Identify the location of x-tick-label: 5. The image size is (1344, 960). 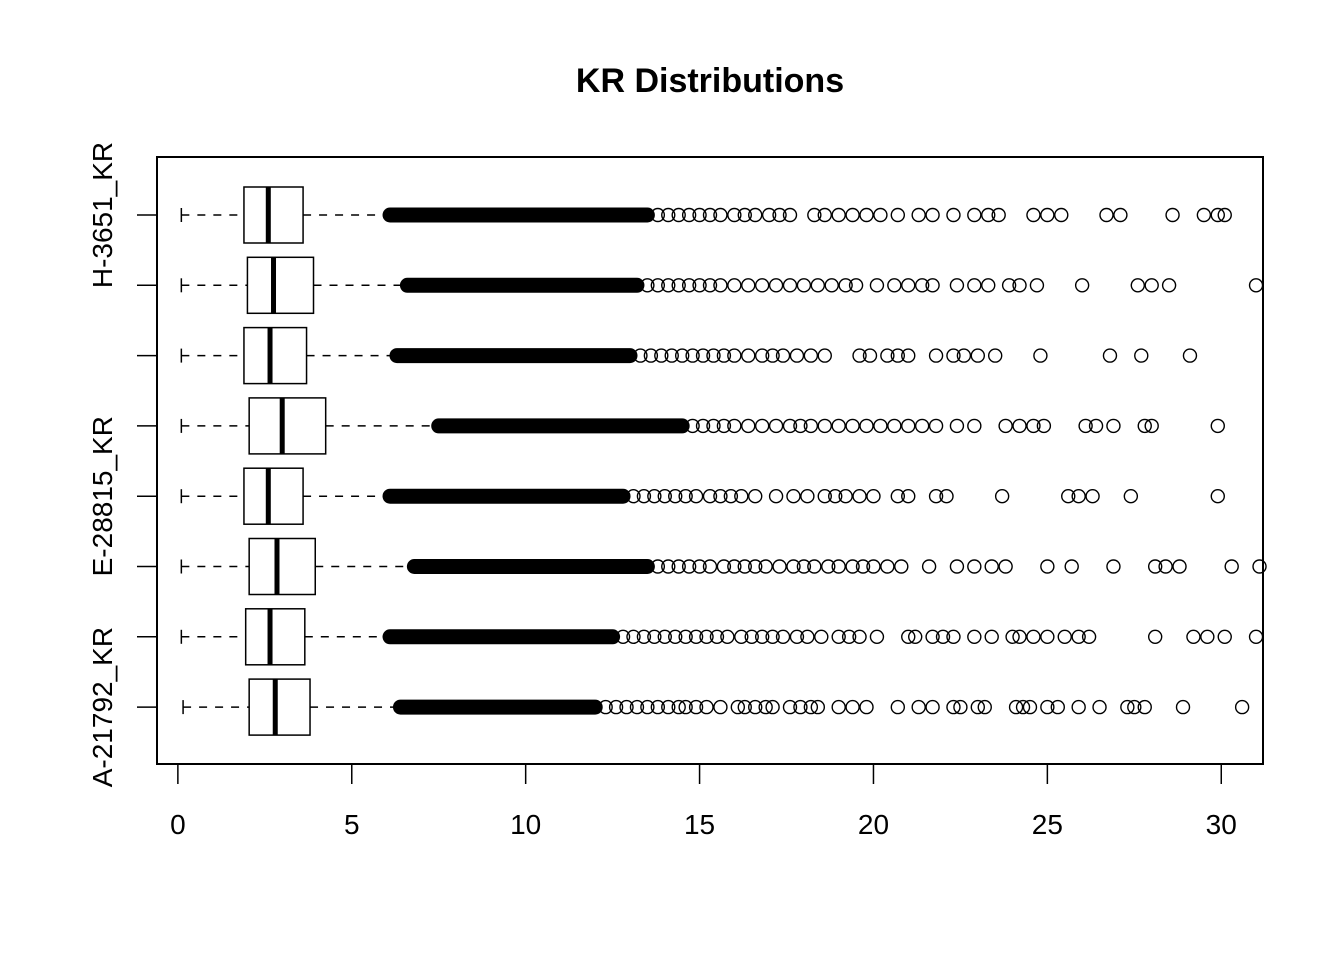
(352, 824).